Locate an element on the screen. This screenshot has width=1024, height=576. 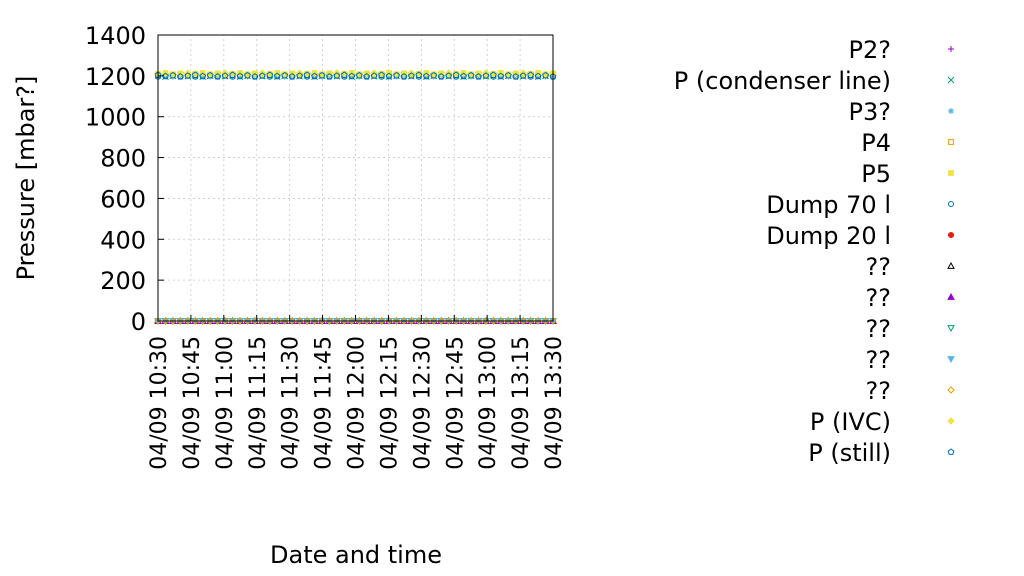
legend-item: Dump 70 l is located at coordinates (860, 205).